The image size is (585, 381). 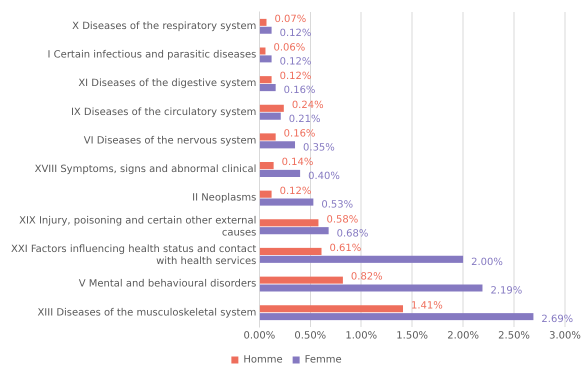 What do you see at coordinates (259, 336) in the screenshot?
I see `x-tick-label: 0.00%` at bounding box center [259, 336].